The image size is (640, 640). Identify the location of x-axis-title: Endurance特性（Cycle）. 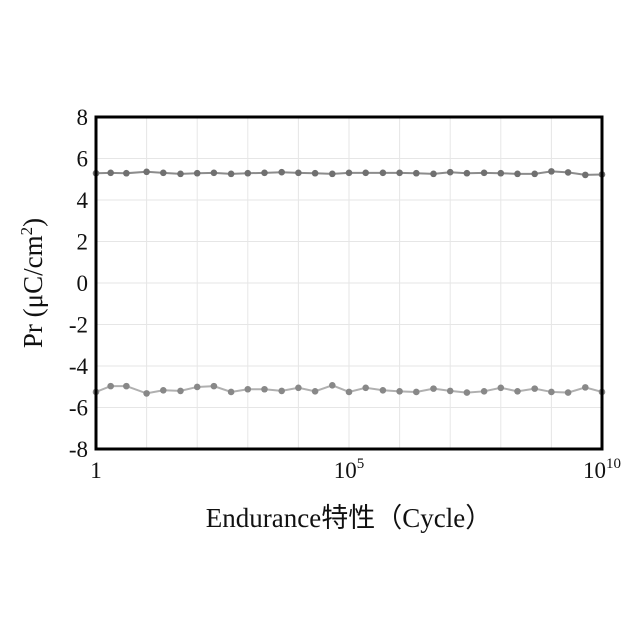
(349, 518).